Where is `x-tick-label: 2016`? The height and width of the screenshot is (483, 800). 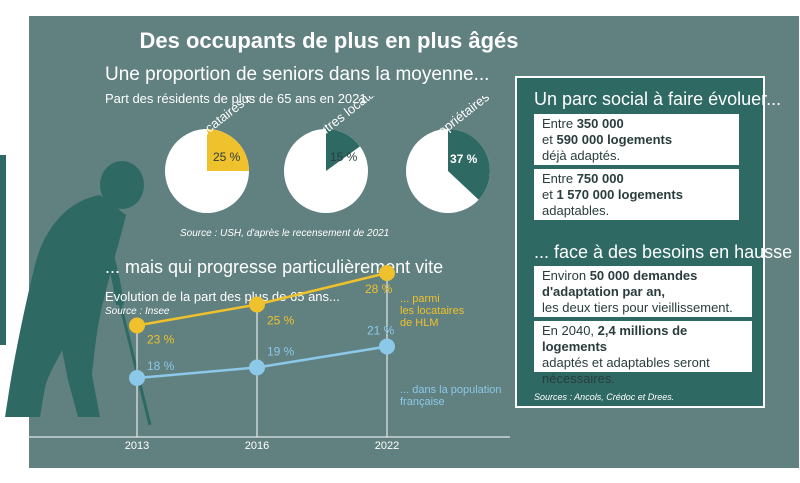
x-tick-label: 2016 is located at coordinates (257, 446).